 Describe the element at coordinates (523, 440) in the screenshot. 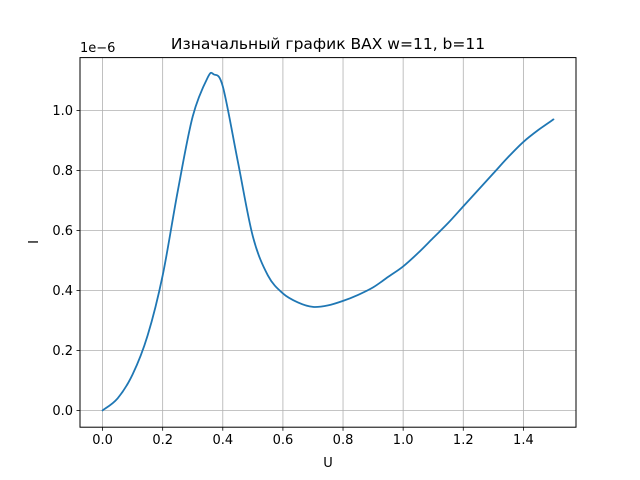

I see `x-tick-label: 1.4` at that location.